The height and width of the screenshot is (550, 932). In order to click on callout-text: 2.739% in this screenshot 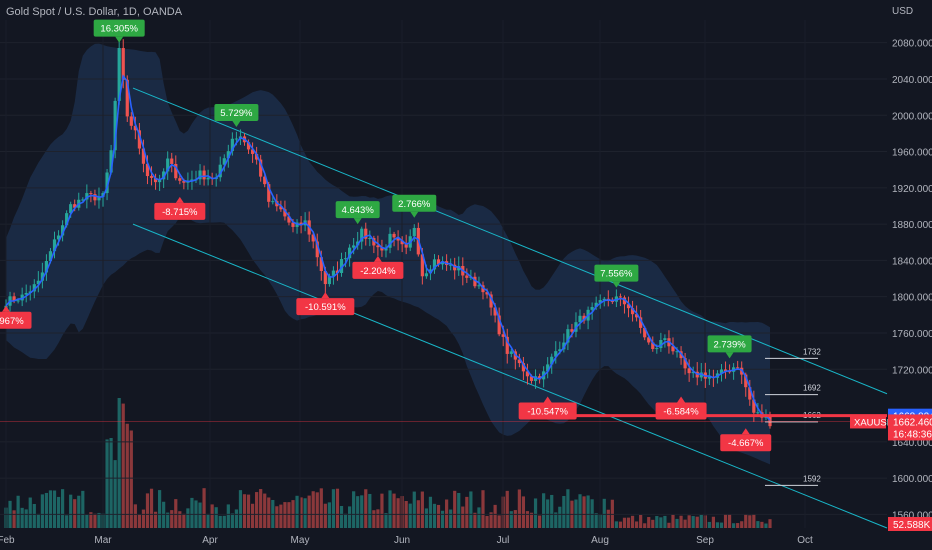, I will do `click(729, 344)`.